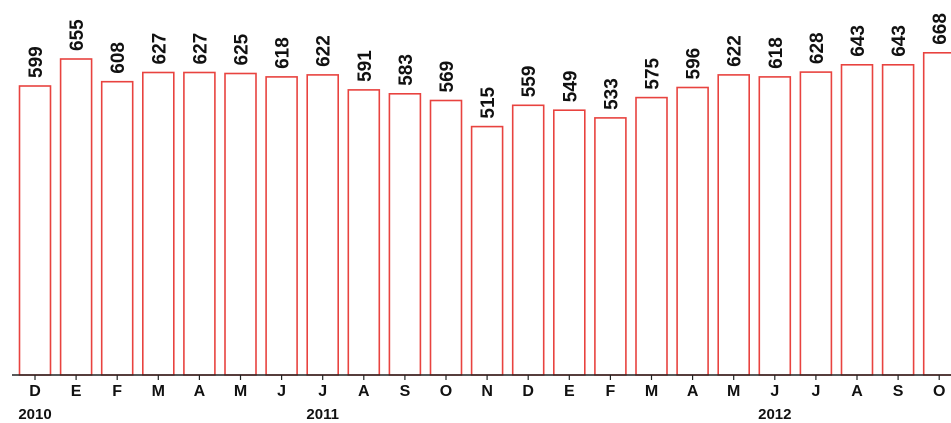 The height and width of the screenshot is (423, 951). I want to click on value-label-9: 583, so click(406, 70).